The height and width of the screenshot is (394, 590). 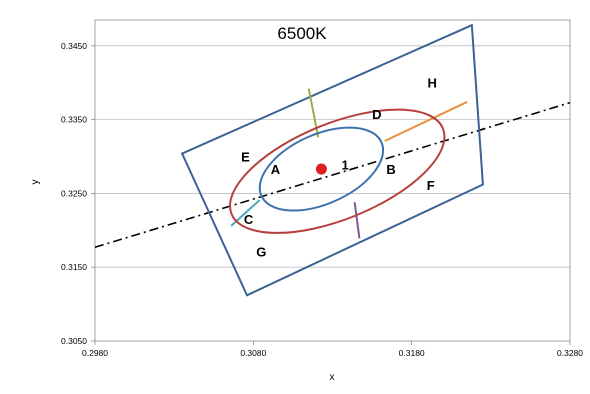 What do you see at coordinates (376, 114) in the screenshot?
I see `region-label-d: D` at bounding box center [376, 114].